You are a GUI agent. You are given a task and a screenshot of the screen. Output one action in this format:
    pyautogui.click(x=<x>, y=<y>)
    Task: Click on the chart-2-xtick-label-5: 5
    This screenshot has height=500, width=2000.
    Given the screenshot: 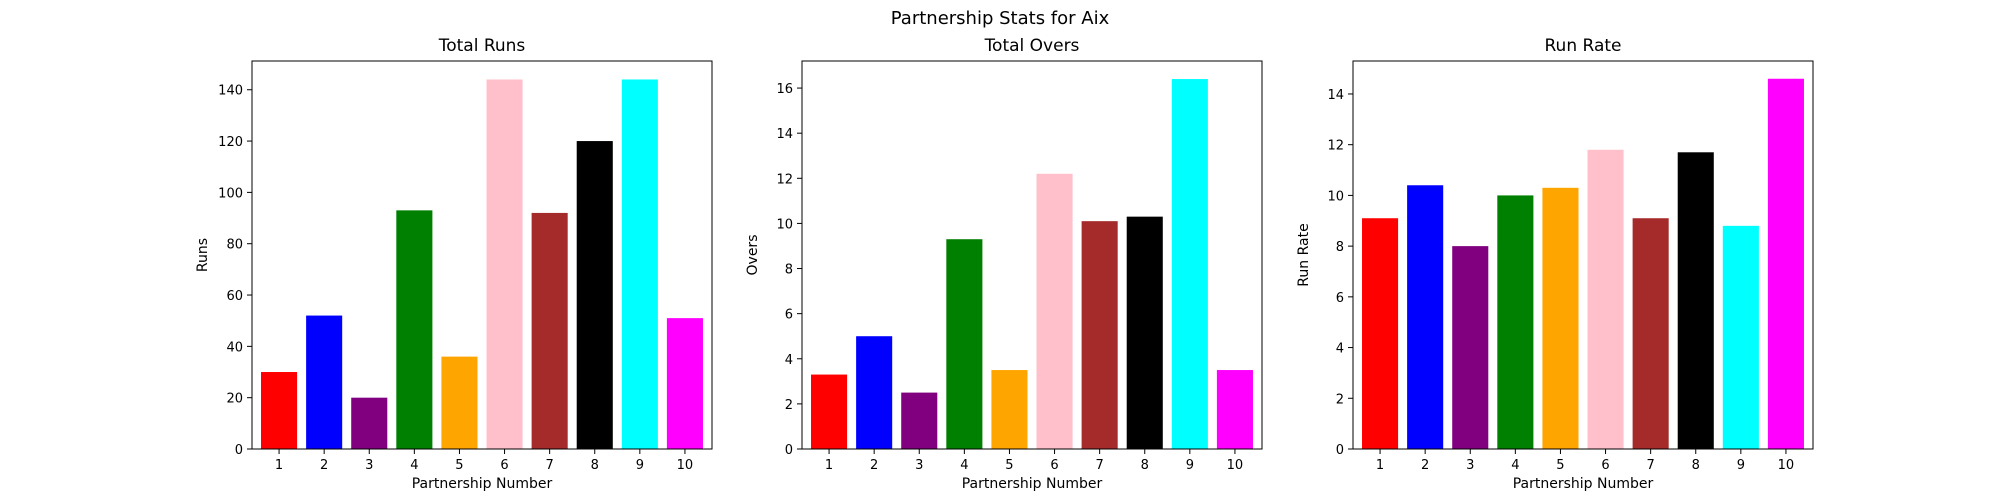 What is the action you would take?
    pyautogui.click(x=1009, y=465)
    